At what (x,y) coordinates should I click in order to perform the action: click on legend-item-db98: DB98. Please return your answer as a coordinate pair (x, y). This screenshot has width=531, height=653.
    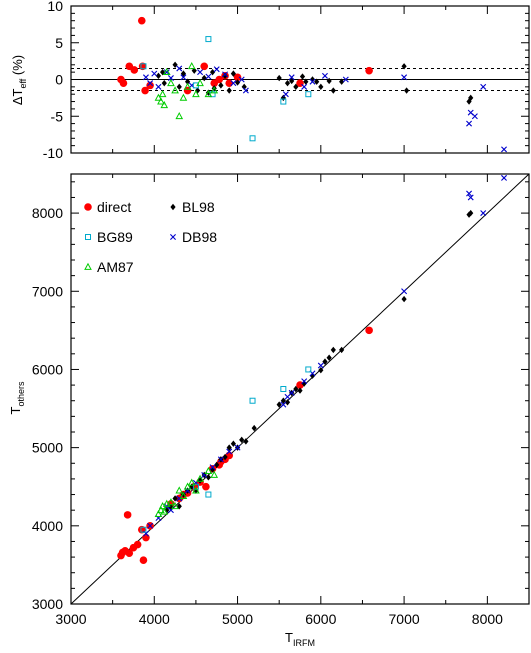
    Looking at the image, I should click on (193, 237).